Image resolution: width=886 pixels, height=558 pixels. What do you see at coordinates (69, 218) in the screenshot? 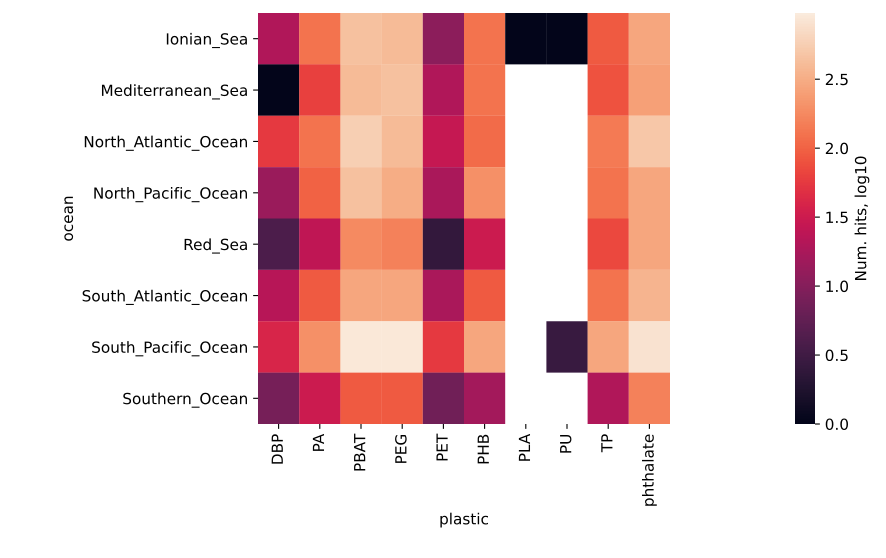
I see `y-axis-title: ocean` at bounding box center [69, 218].